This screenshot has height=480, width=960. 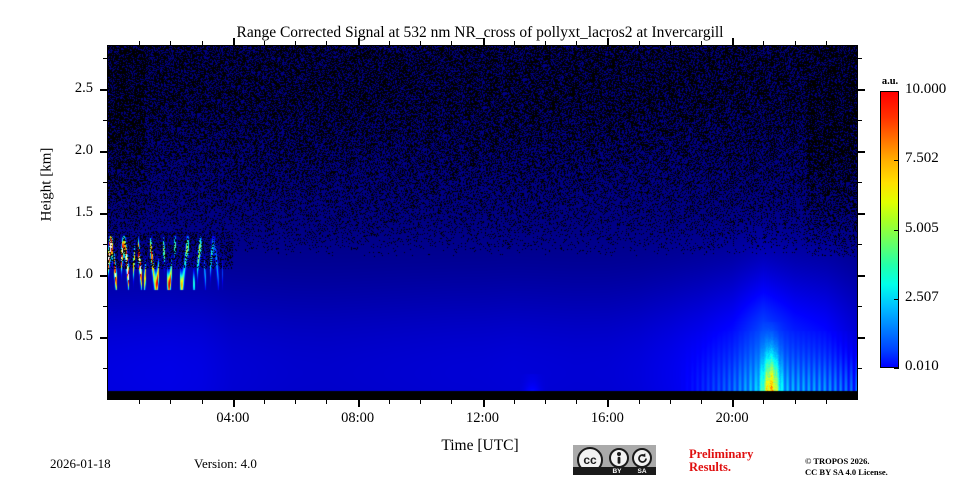 What do you see at coordinates (80, 463) in the screenshot?
I see `footer-date: 2026-01-18` at bounding box center [80, 463].